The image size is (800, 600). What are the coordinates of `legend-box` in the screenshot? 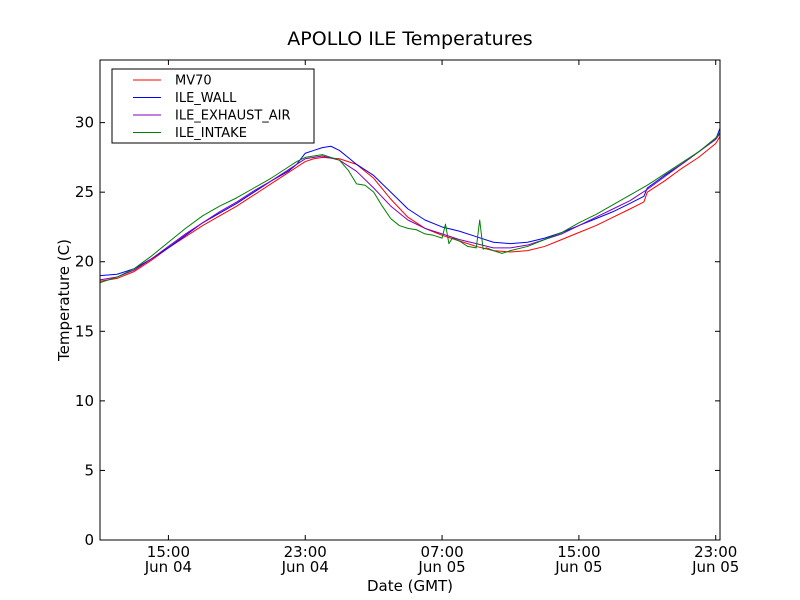 It's located at (213, 106).